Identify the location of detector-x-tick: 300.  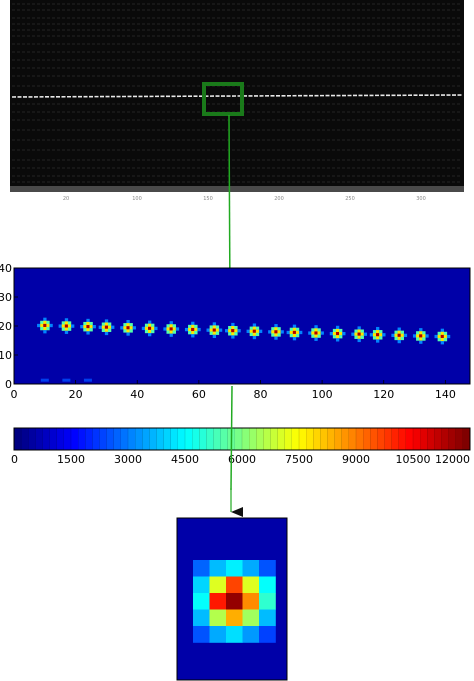
(421, 199).